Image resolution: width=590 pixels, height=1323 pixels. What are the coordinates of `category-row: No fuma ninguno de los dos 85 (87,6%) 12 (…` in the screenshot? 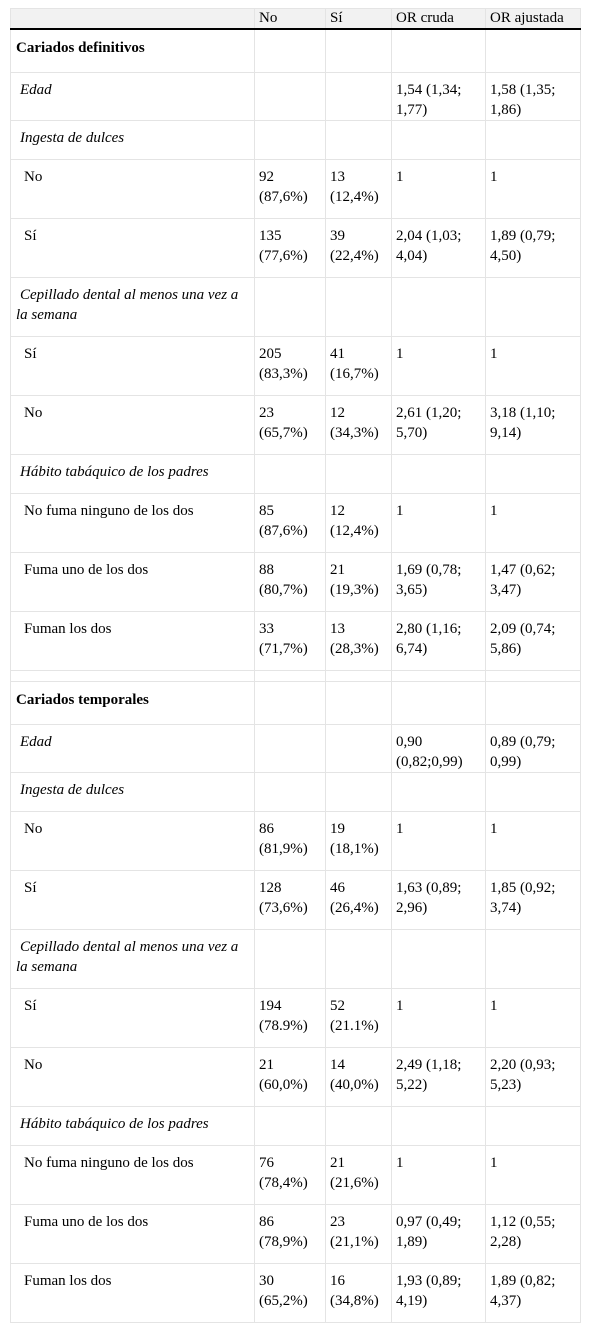 It's located at (295, 523).